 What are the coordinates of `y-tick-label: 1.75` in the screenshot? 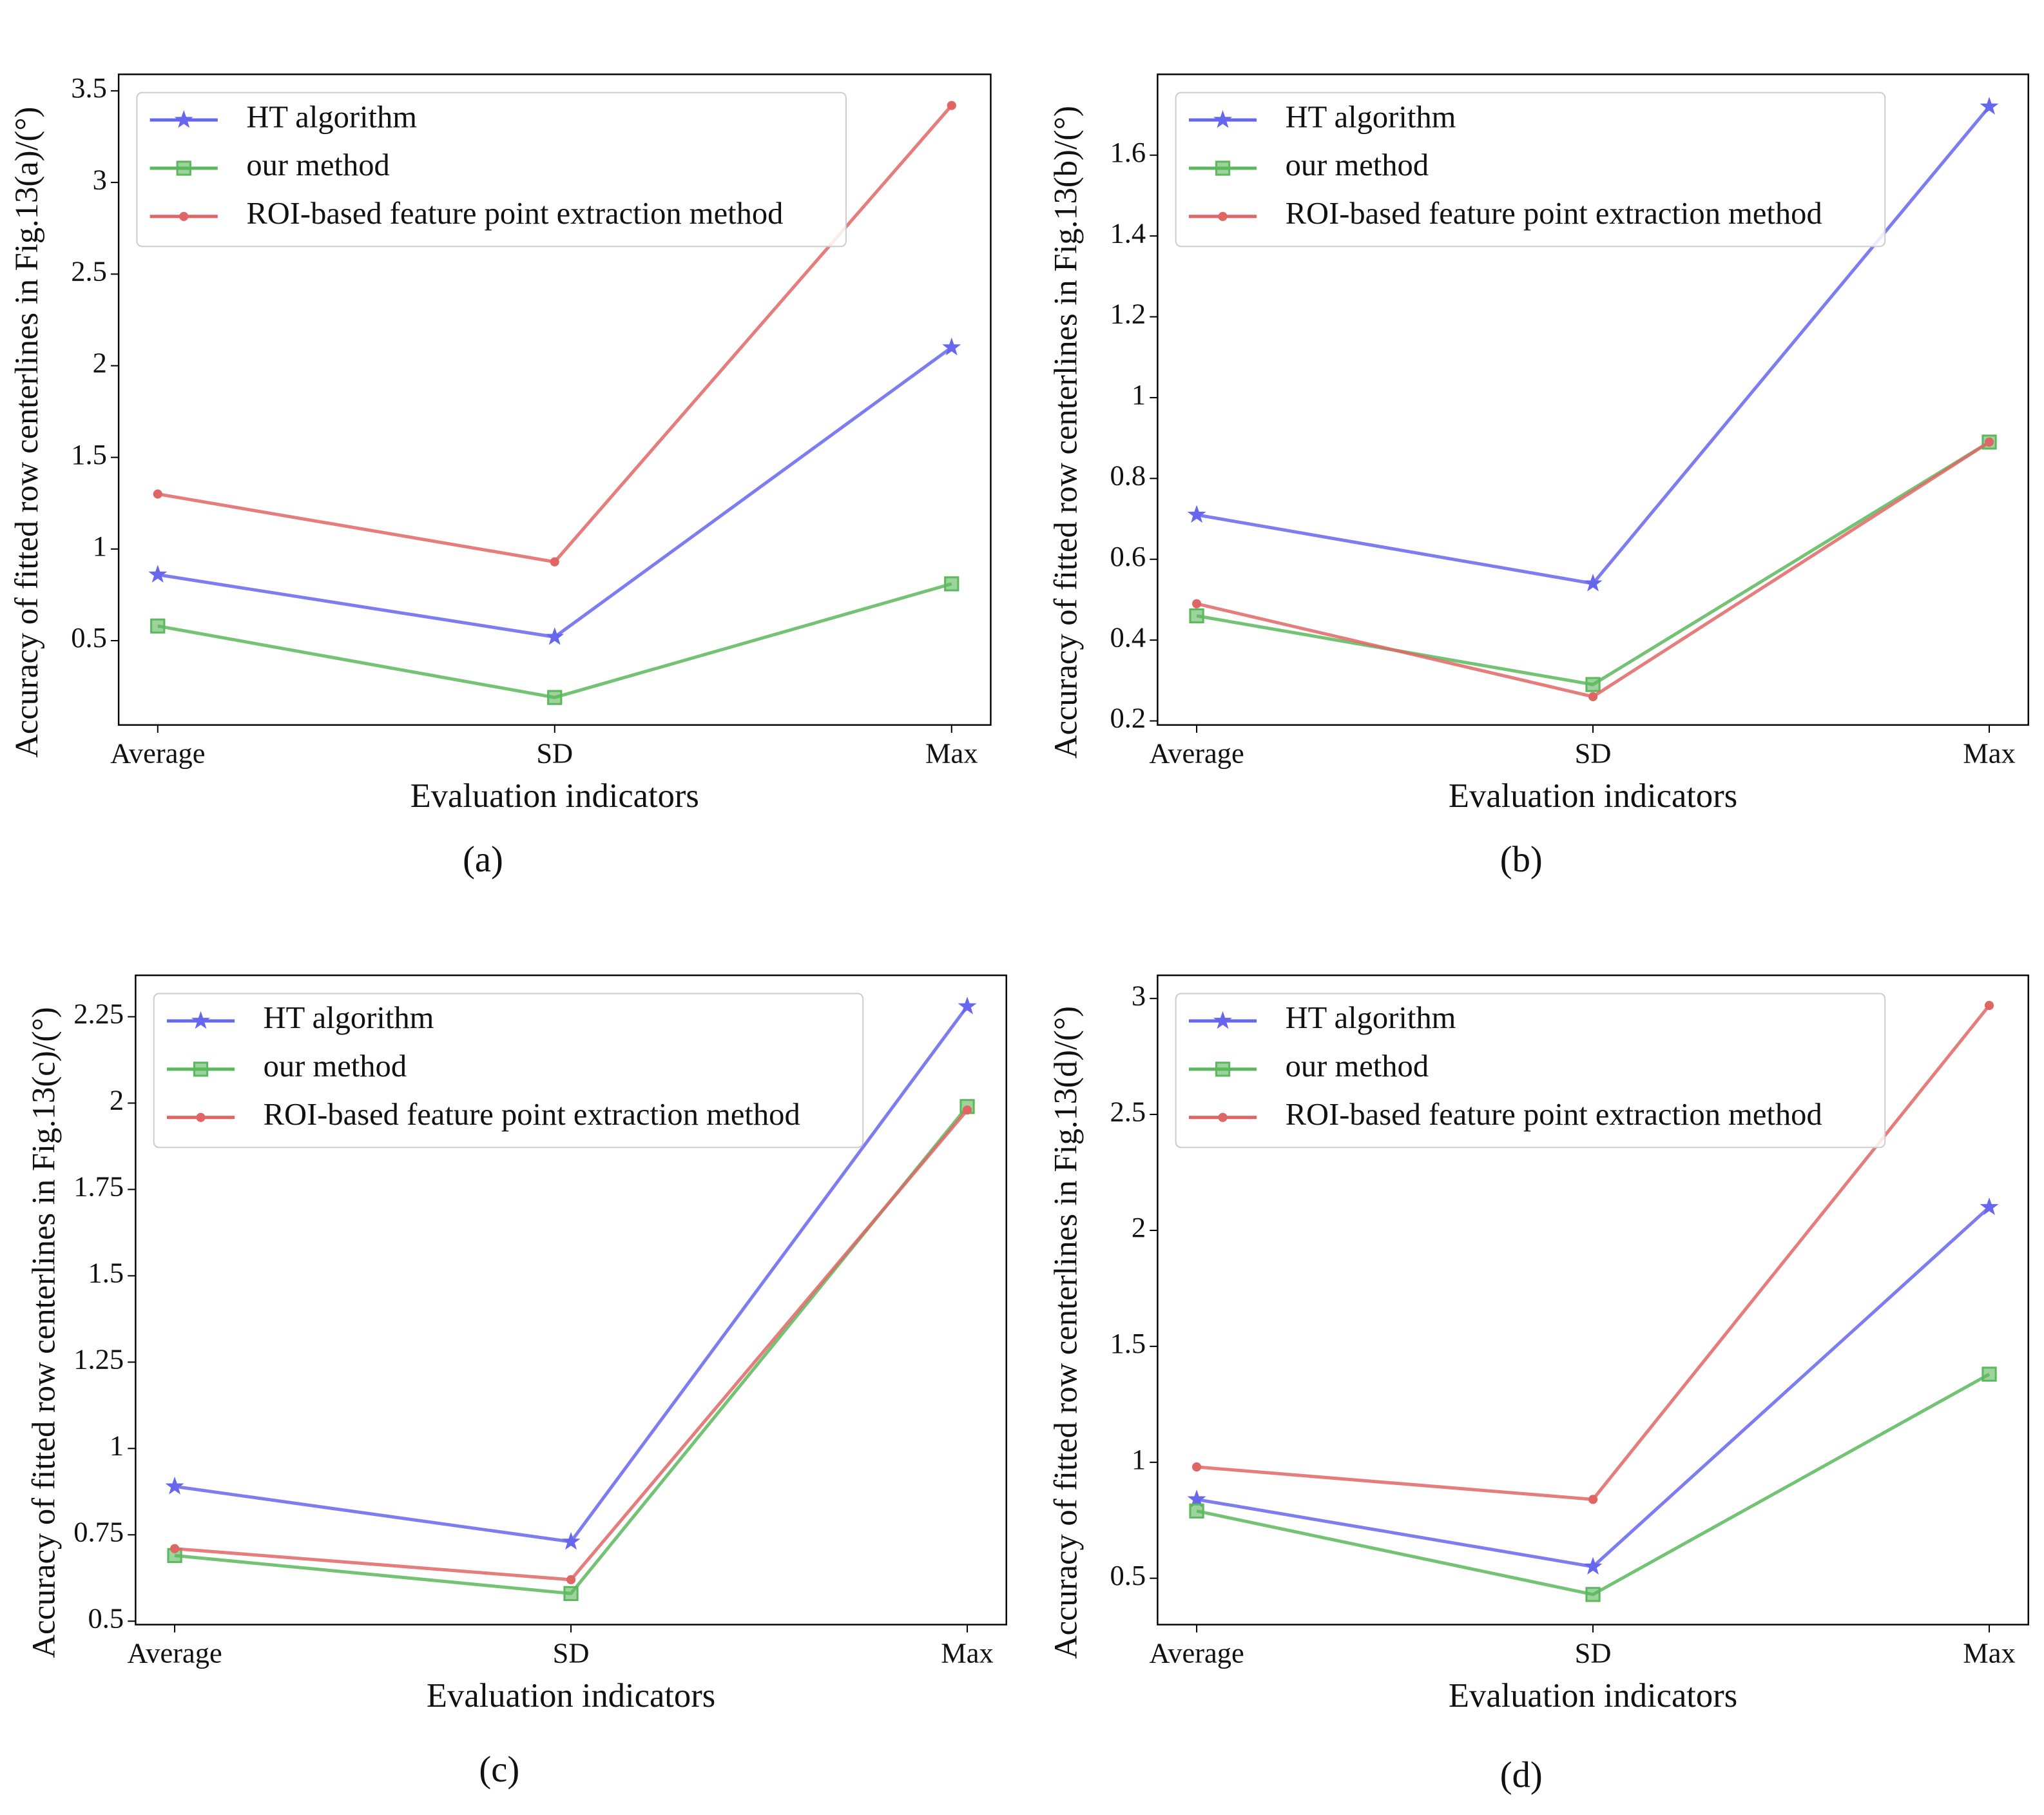 It's located at (98, 1186).